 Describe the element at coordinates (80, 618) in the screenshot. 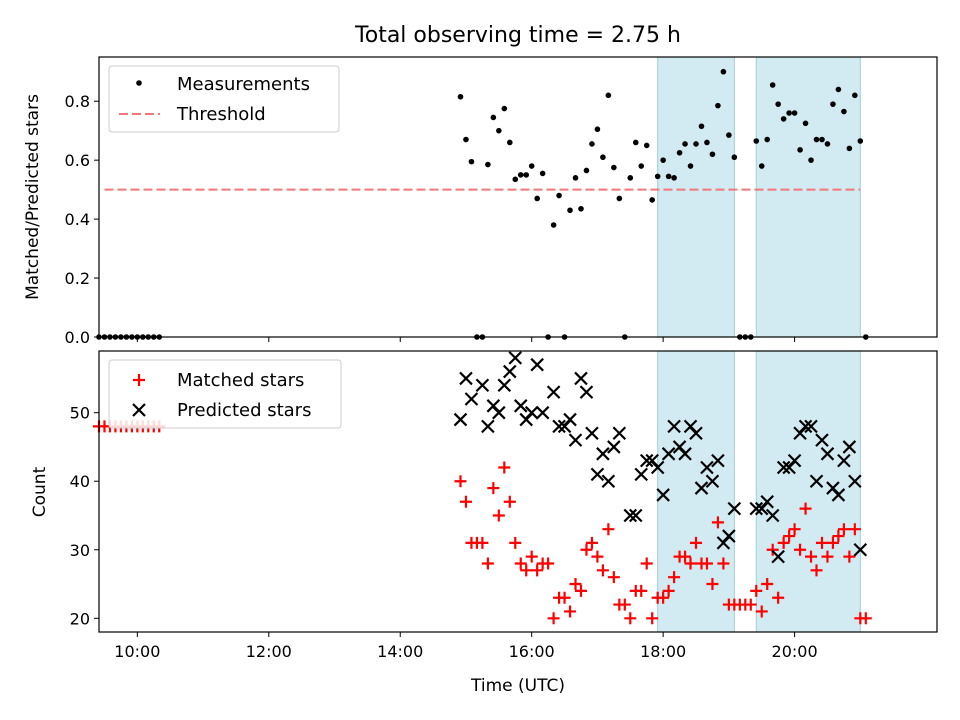

I see `bottom-y-tick-label: 20` at that location.